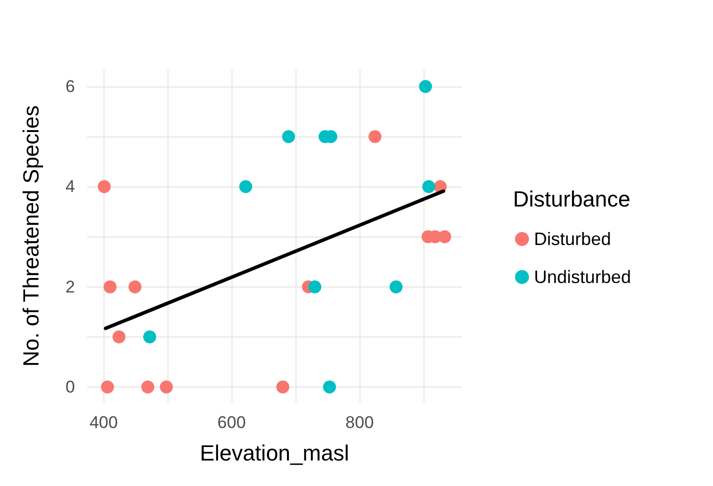 This screenshot has width=713, height=486. What do you see at coordinates (573, 239) in the screenshot?
I see `legend-label: Disturbed` at bounding box center [573, 239].